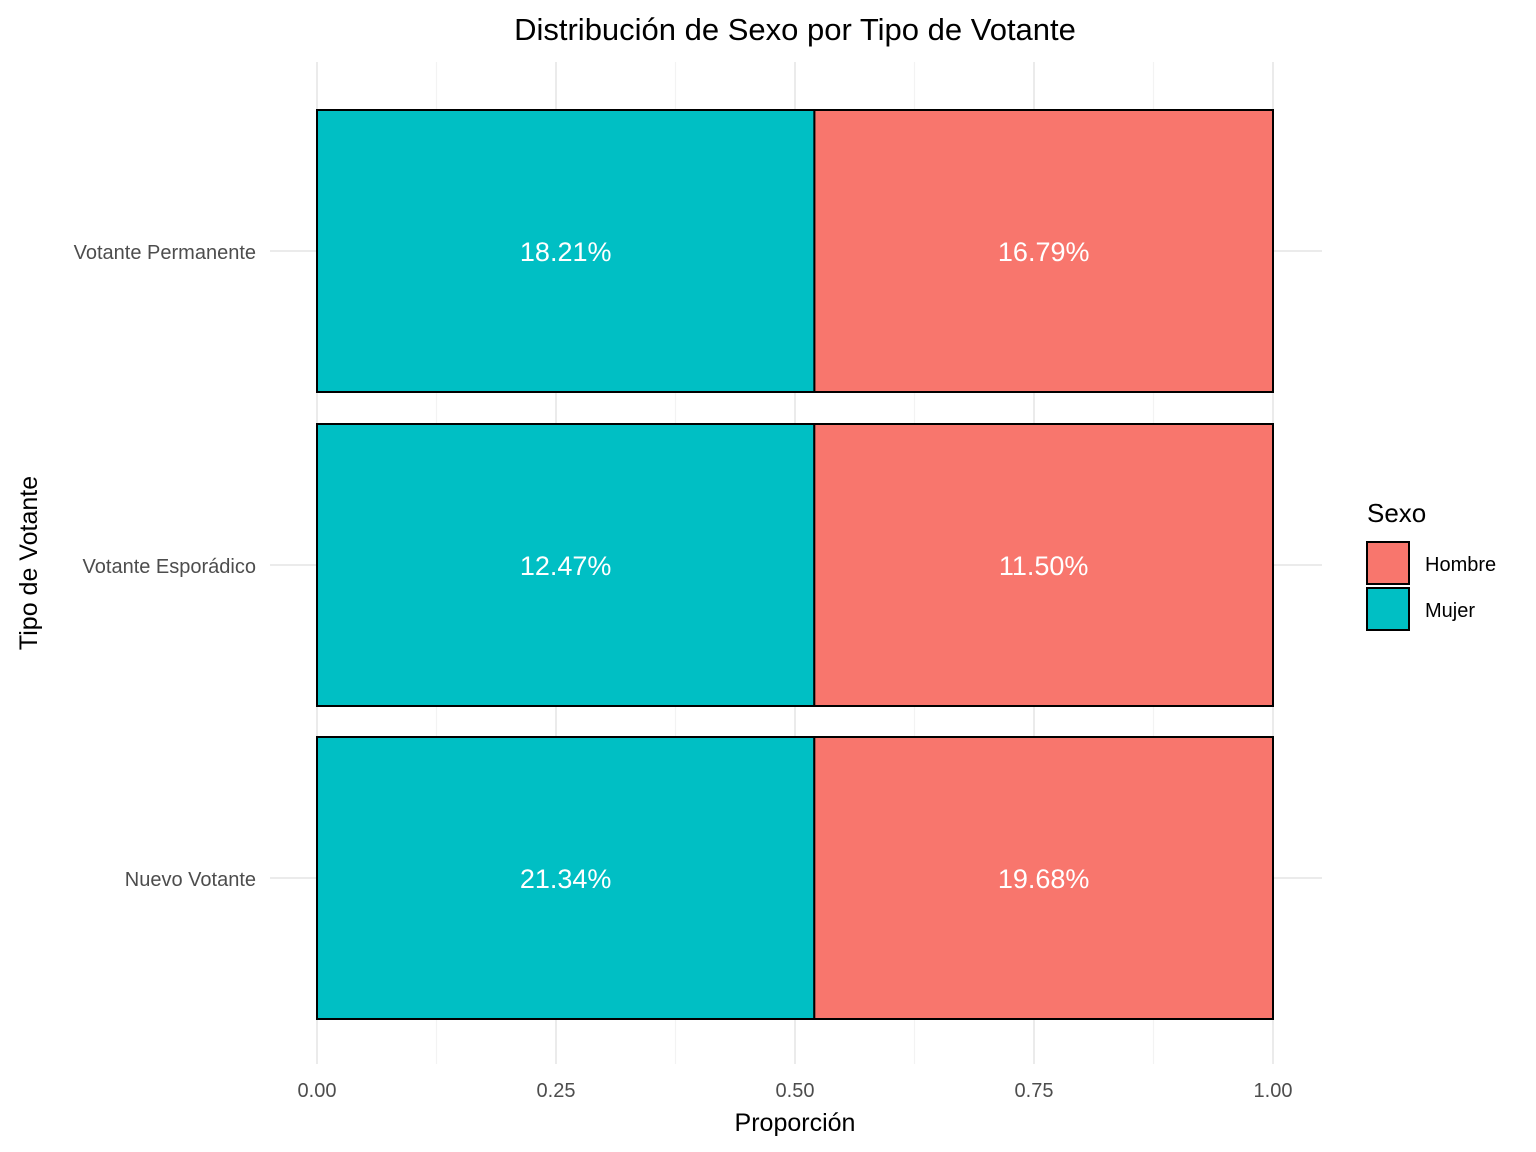 The height and width of the screenshot is (1152, 1536). Describe the element at coordinates (1450, 611) in the screenshot. I see `legend-label: Mujer` at that location.